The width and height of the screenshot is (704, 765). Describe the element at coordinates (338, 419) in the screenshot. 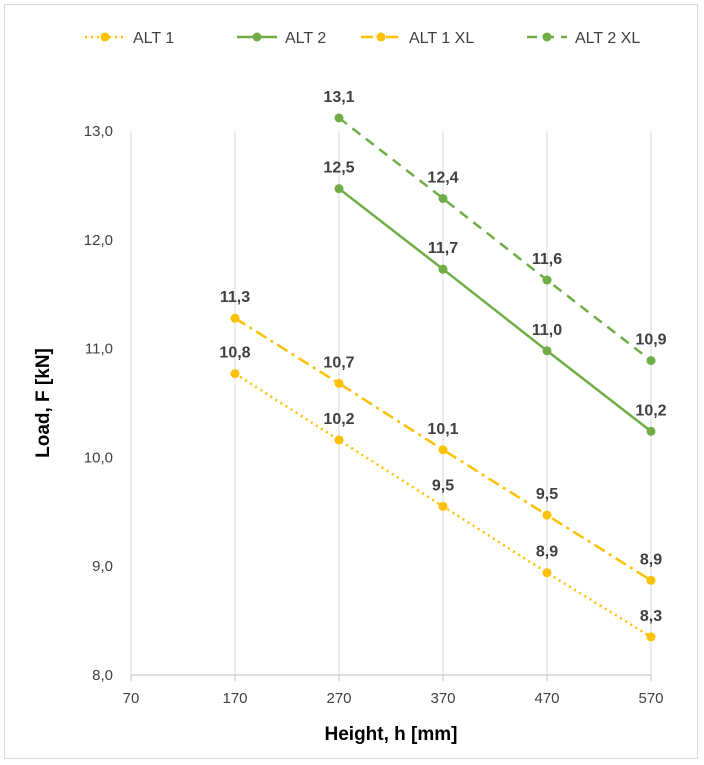

I see `data-label-0-1: 10,2` at that location.